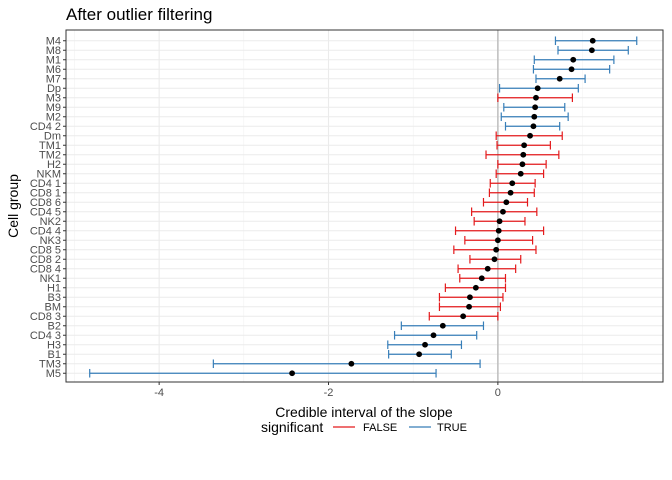 This screenshot has height=480, width=672. Describe the element at coordinates (53, 61) in the screenshot. I see `y-tick-label: M1` at that location.